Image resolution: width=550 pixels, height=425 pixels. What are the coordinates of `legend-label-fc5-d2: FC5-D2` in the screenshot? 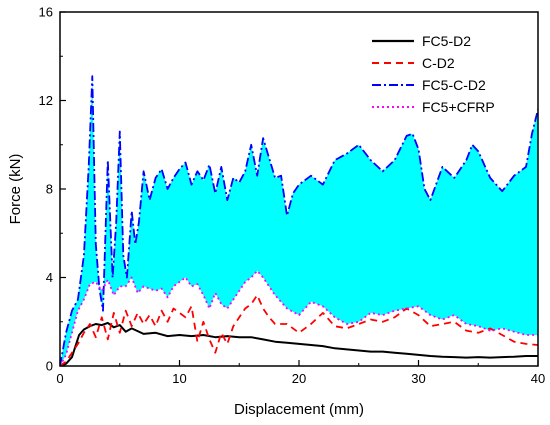 It's located at (446, 41).